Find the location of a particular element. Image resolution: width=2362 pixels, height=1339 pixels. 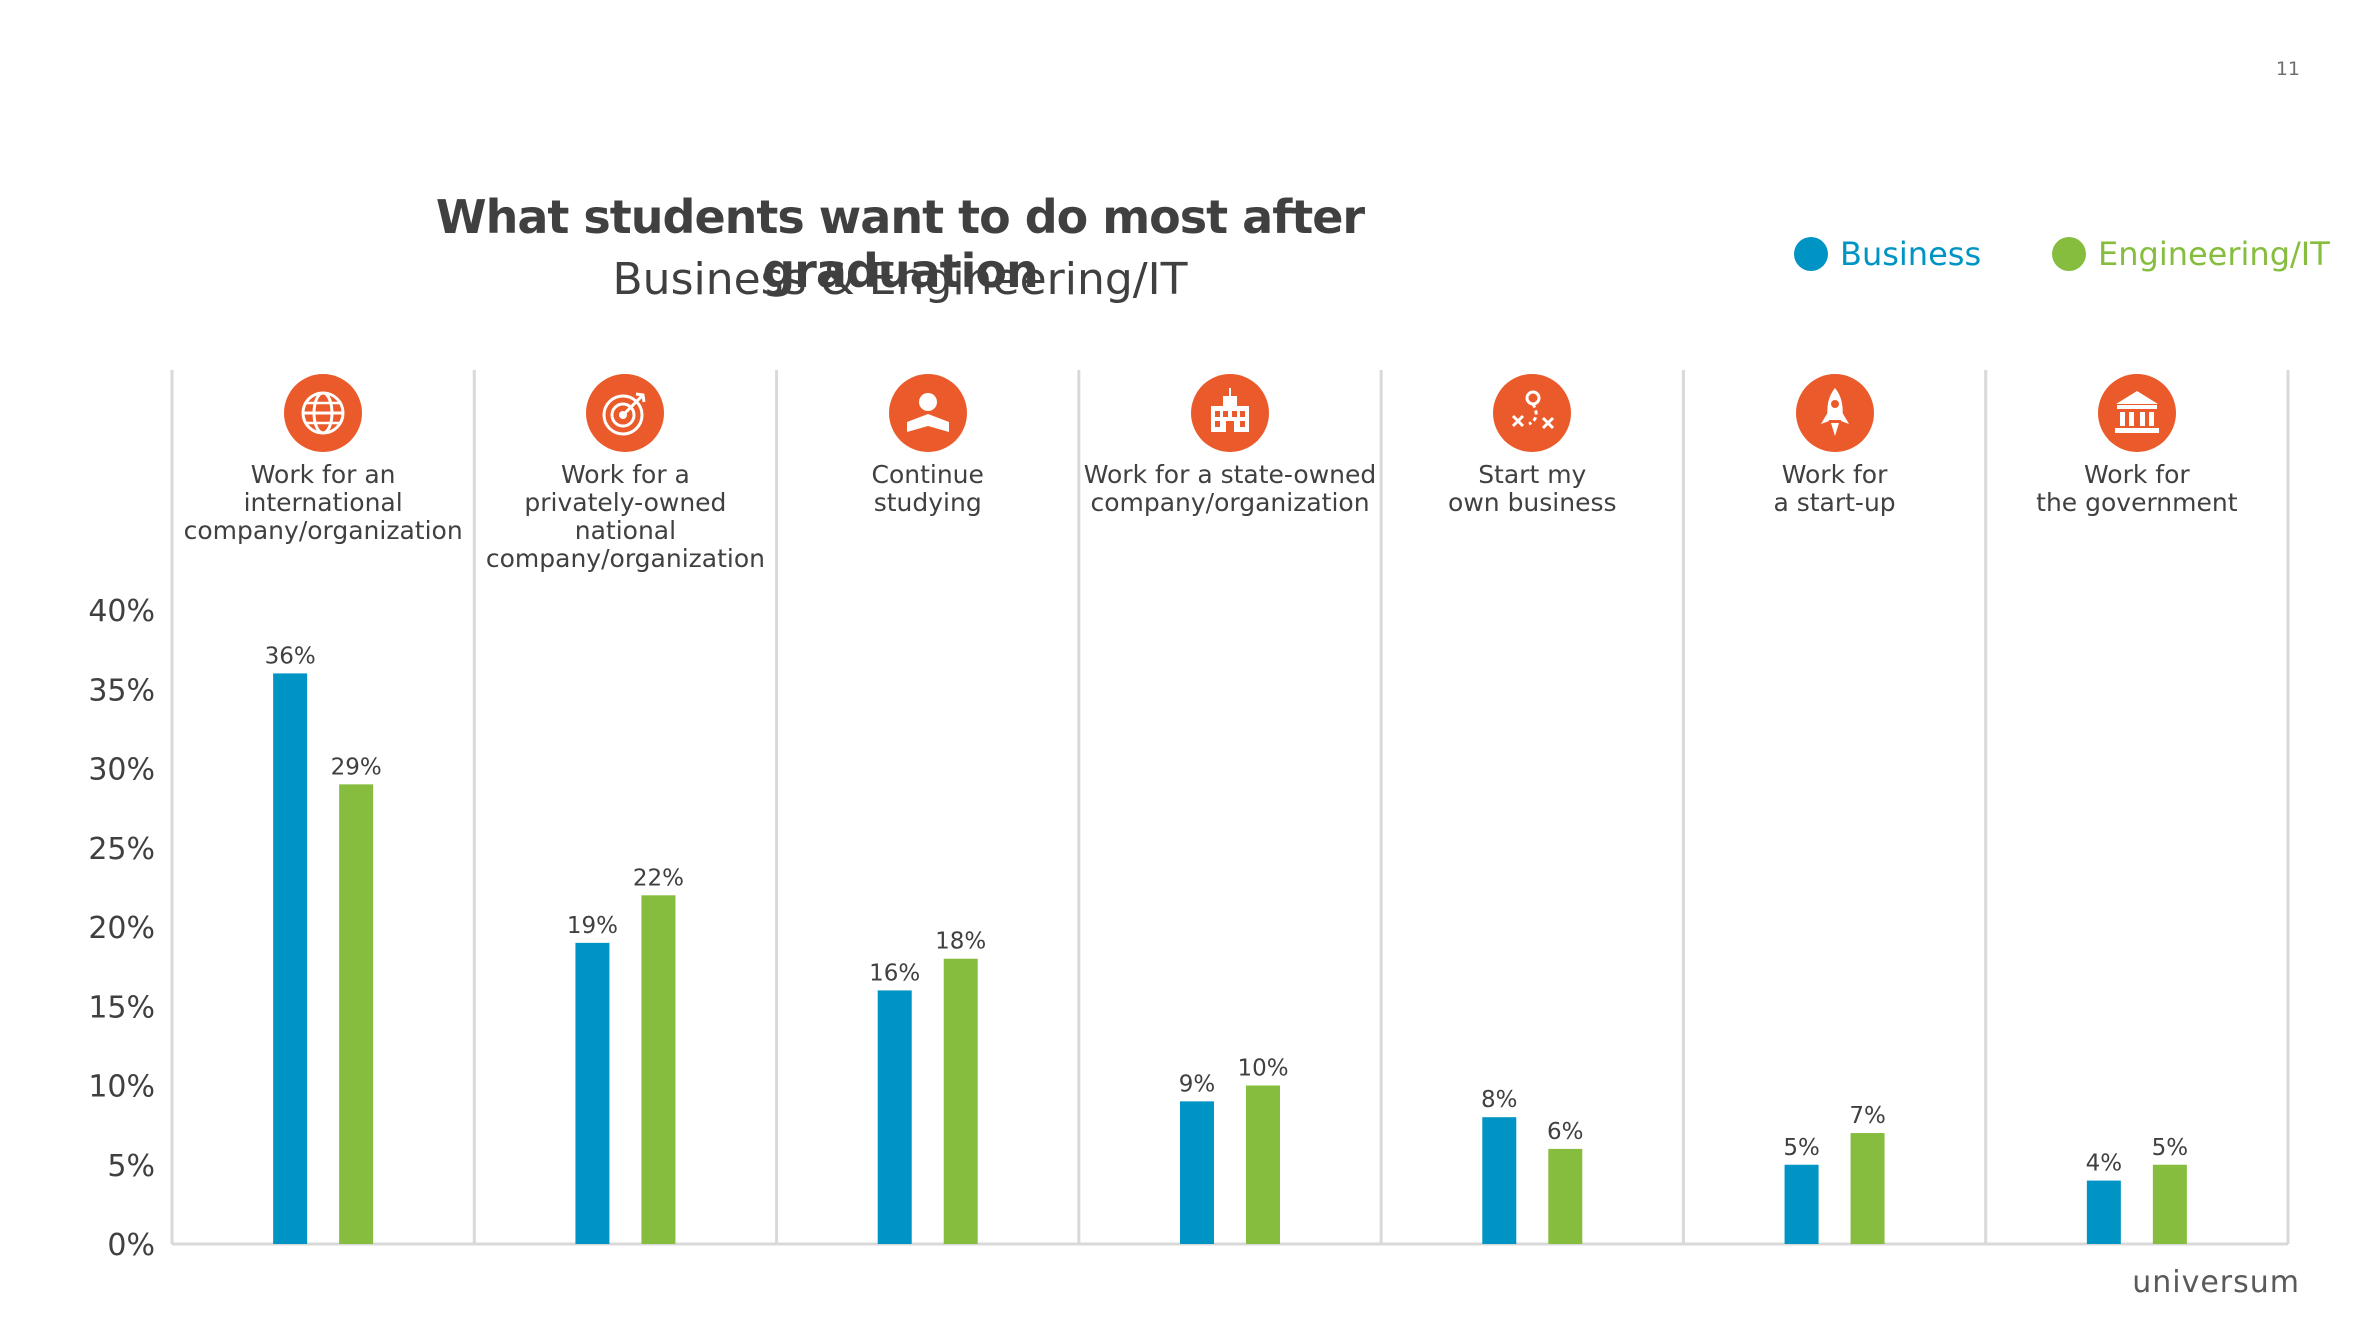

building-icon is located at coordinates (1230, 413).